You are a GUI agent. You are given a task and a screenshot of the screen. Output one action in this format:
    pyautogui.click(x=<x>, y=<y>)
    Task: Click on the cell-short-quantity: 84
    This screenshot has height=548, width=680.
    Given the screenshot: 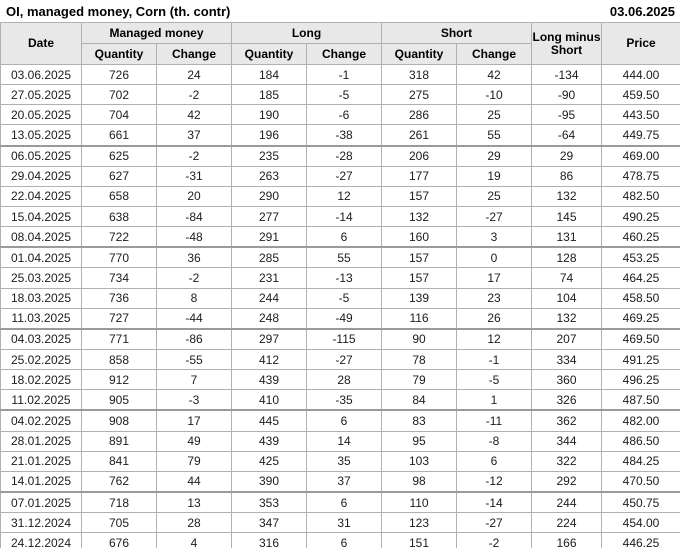 What is the action you would take?
    pyautogui.click(x=419, y=400)
    